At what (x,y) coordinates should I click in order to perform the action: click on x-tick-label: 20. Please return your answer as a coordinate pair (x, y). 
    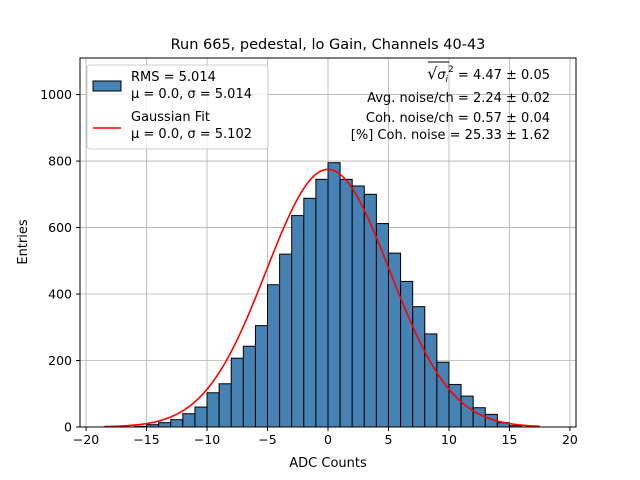
    Looking at the image, I should click on (570, 439).